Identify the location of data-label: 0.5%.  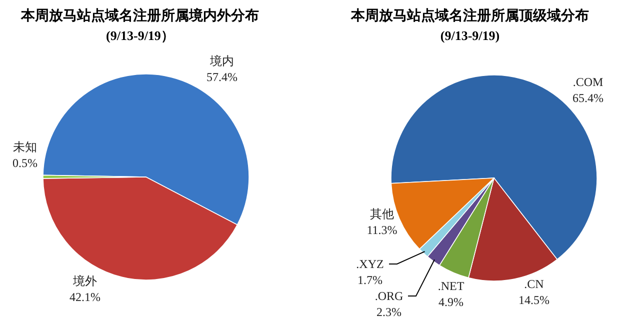
(25, 163).